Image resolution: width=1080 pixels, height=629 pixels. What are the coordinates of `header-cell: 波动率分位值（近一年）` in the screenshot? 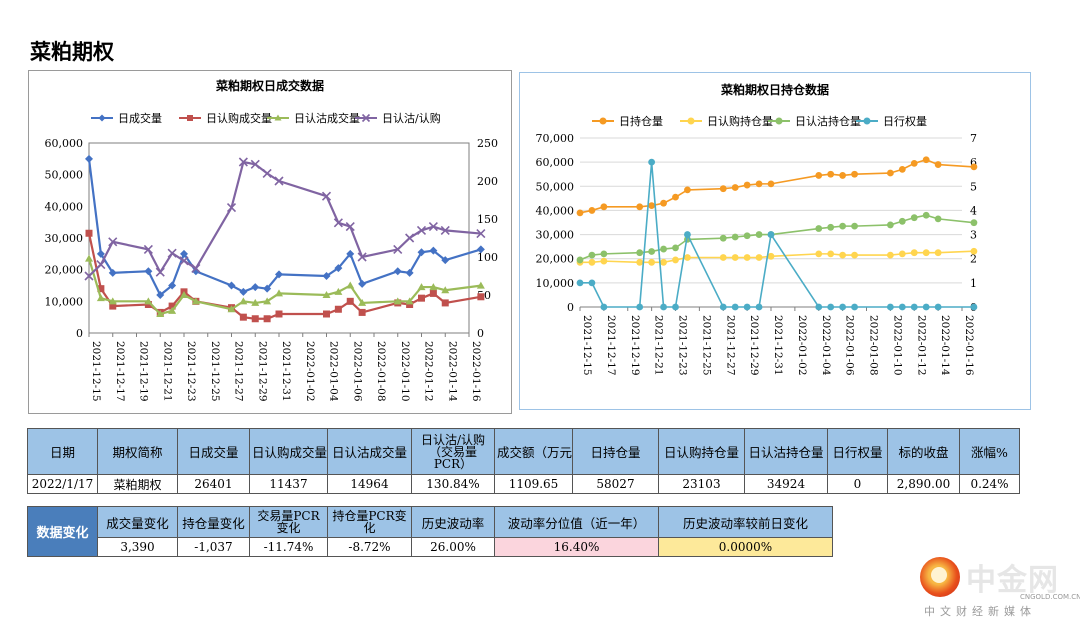 It's located at (576, 522).